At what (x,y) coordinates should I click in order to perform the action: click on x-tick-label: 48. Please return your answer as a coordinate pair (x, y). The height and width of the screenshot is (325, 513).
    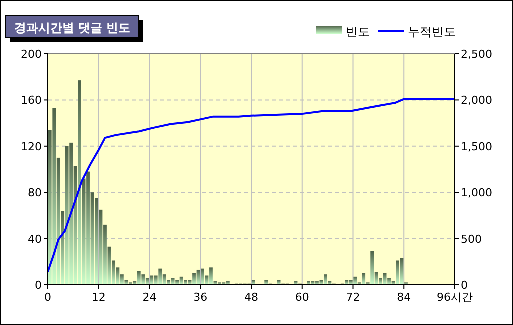
    Looking at the image, I should click on (251, 297).